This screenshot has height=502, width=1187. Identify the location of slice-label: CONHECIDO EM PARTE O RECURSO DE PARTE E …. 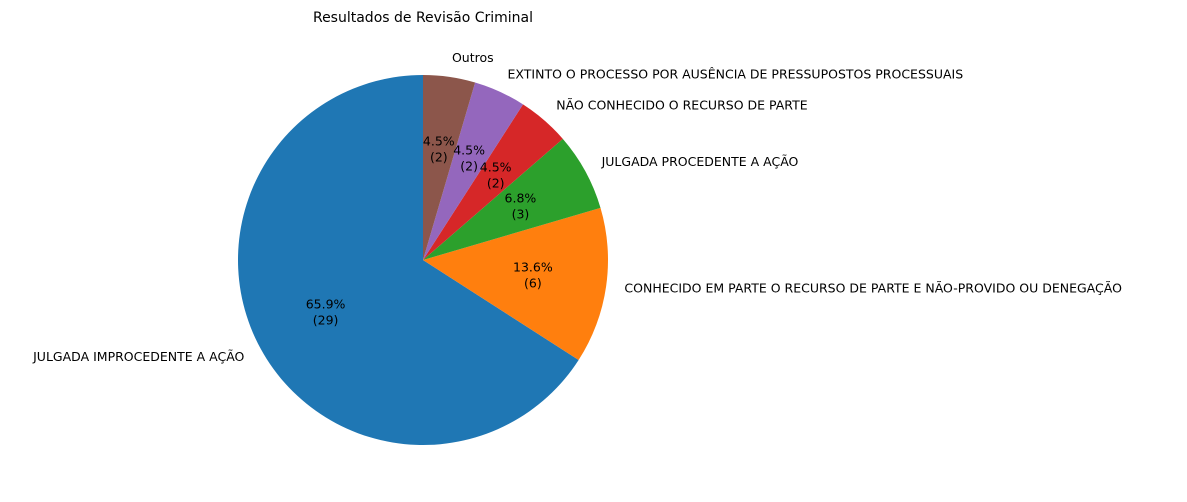
(873, 287).